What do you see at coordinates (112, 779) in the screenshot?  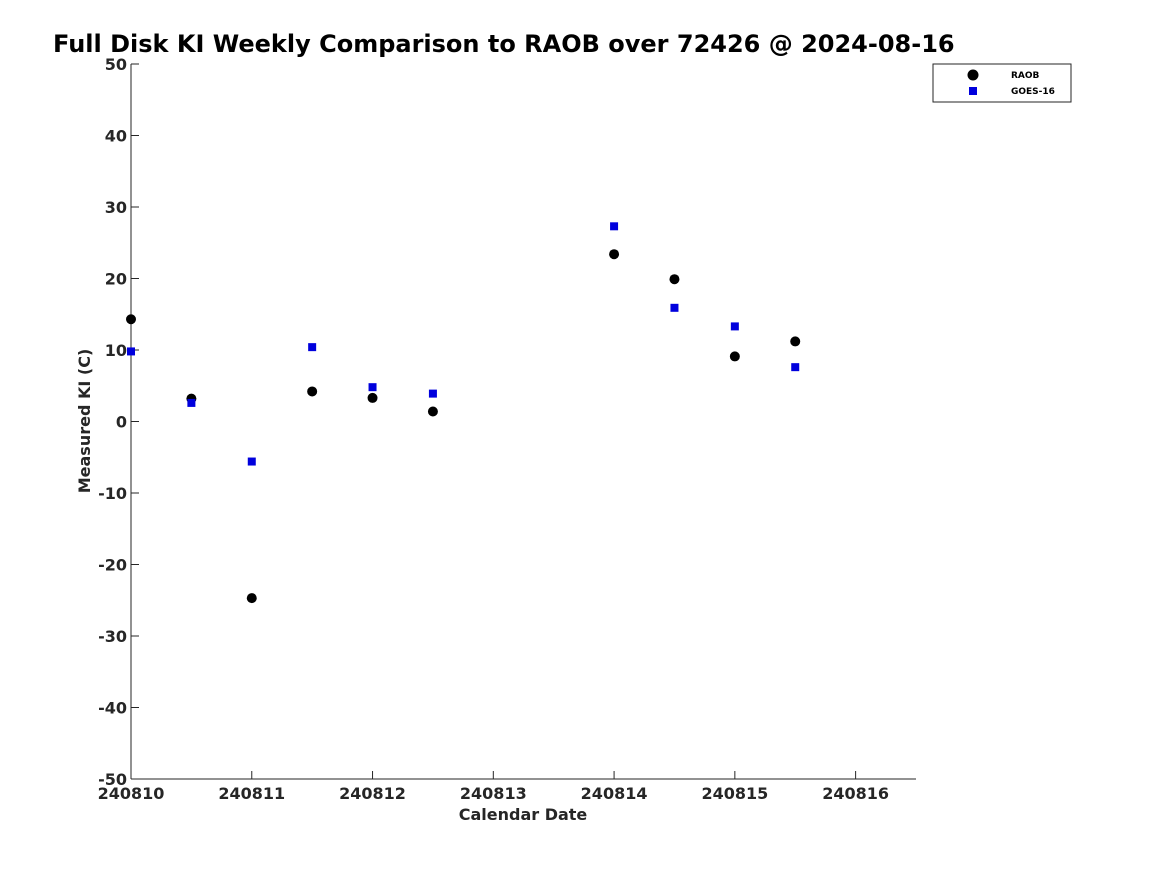 I see `y-tick-label: -50` at bounding box center [112, 779].